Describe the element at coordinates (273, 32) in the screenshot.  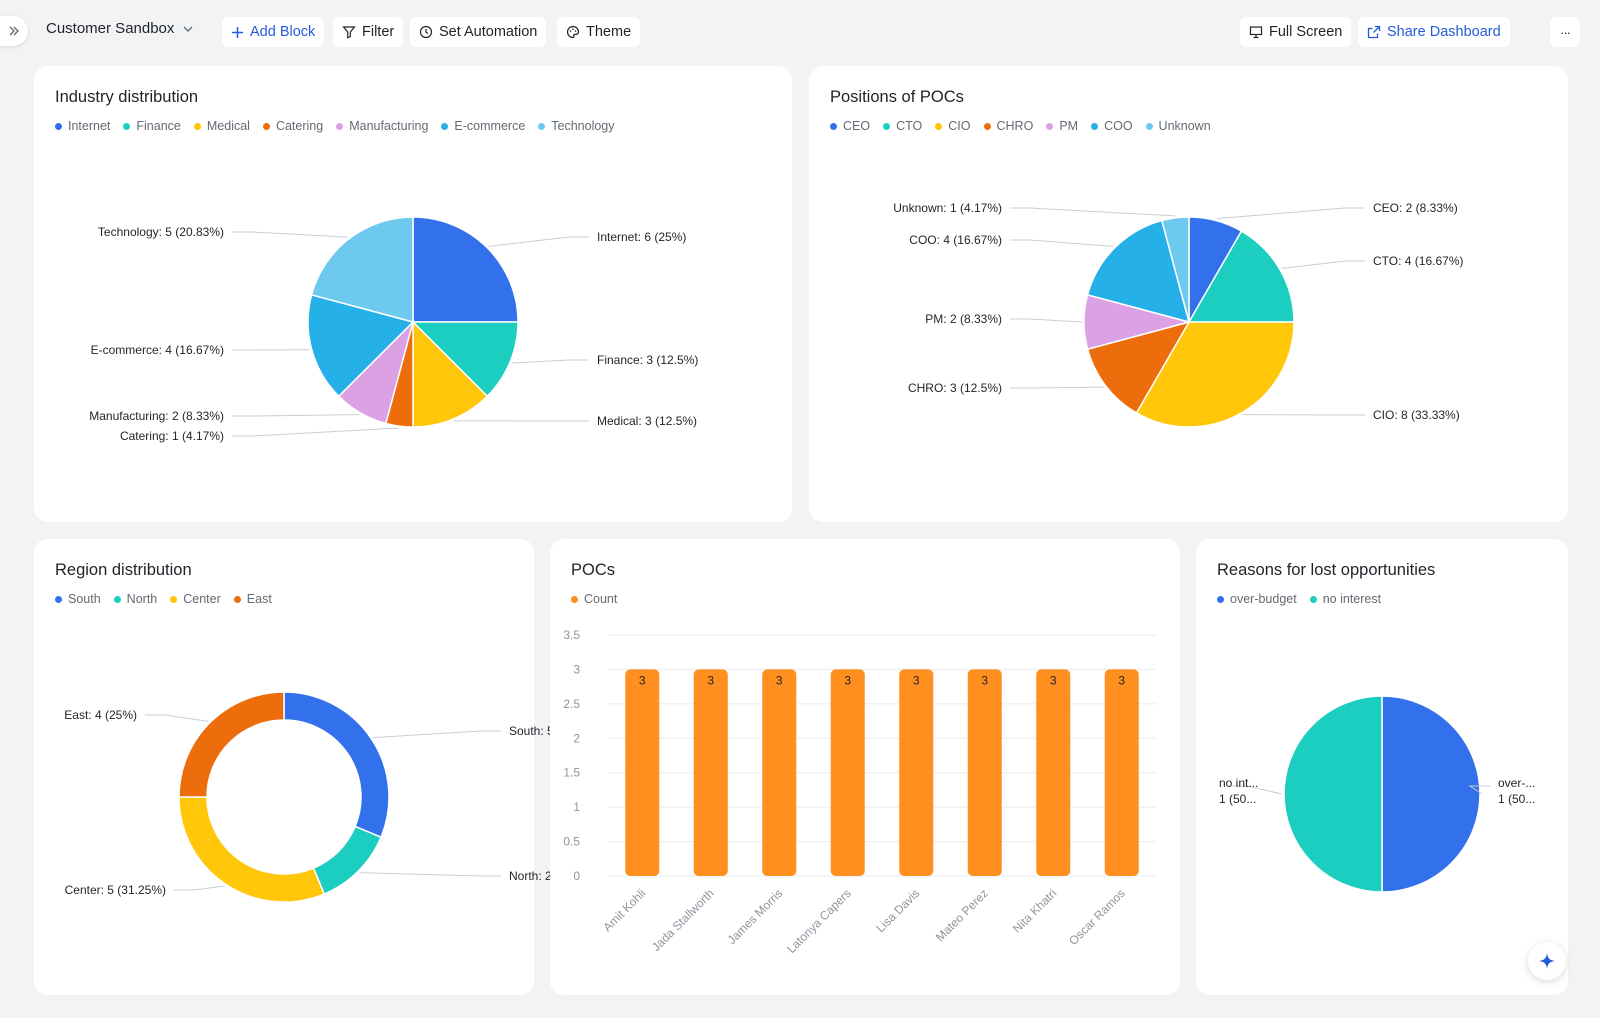
I see `add-block-button: Add Block` at that location.